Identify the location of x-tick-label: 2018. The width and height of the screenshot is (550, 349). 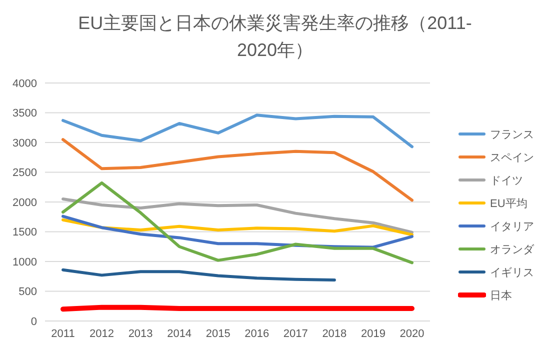
(334, 334).